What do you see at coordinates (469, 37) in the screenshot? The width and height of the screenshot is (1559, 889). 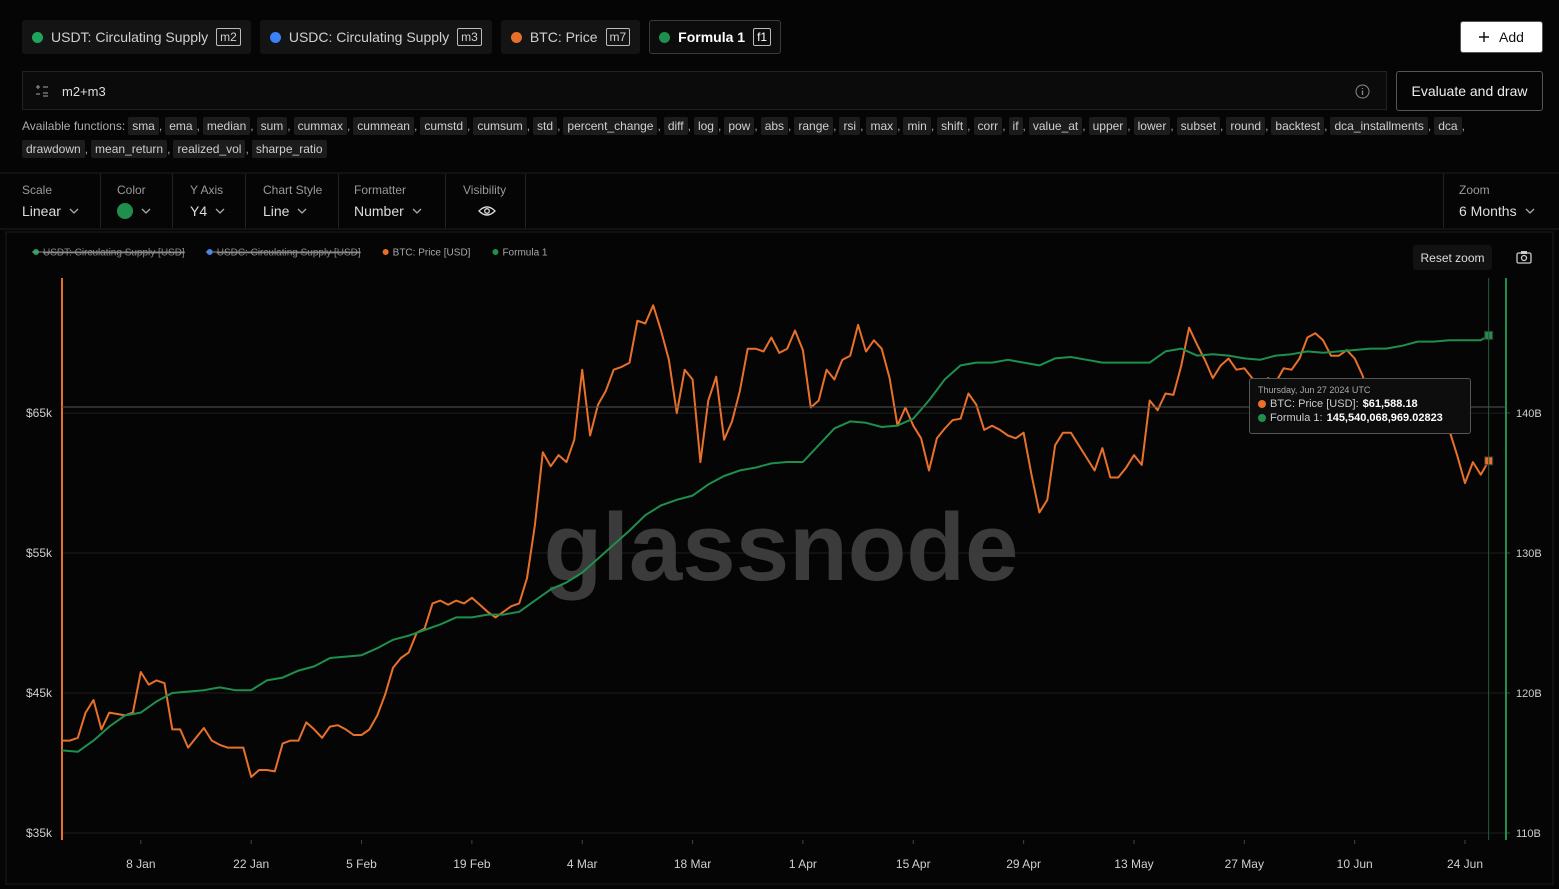 I see `series-tag: m3` at bounding box center [469, 37].